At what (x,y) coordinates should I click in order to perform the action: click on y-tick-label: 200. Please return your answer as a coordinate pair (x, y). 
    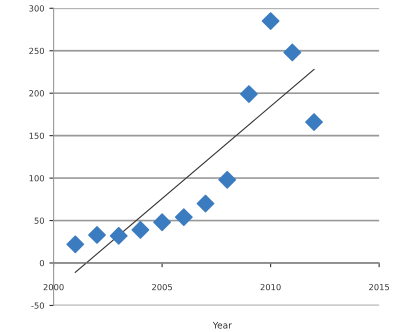
    Looking at the image, I should click on (36, 93).